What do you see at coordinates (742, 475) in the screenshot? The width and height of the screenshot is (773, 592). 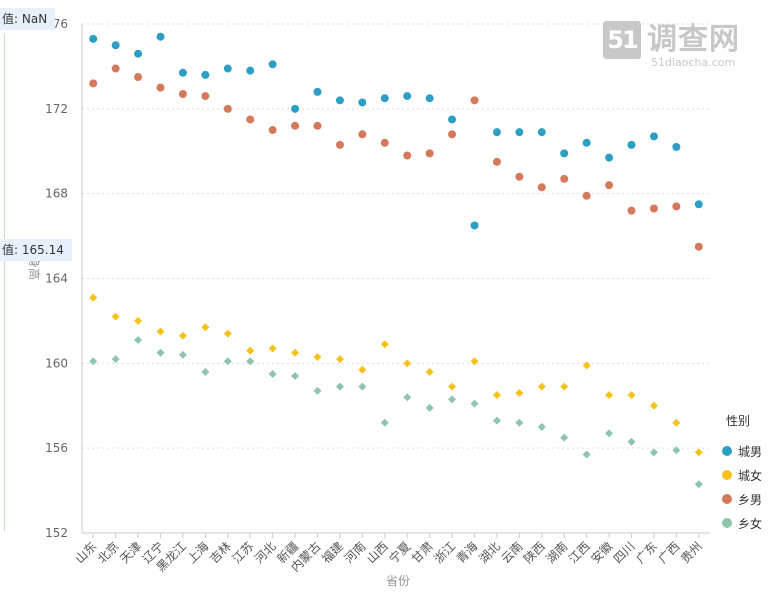 I see `legend-item-city-female: 城女` at bounding box center [742, 475].